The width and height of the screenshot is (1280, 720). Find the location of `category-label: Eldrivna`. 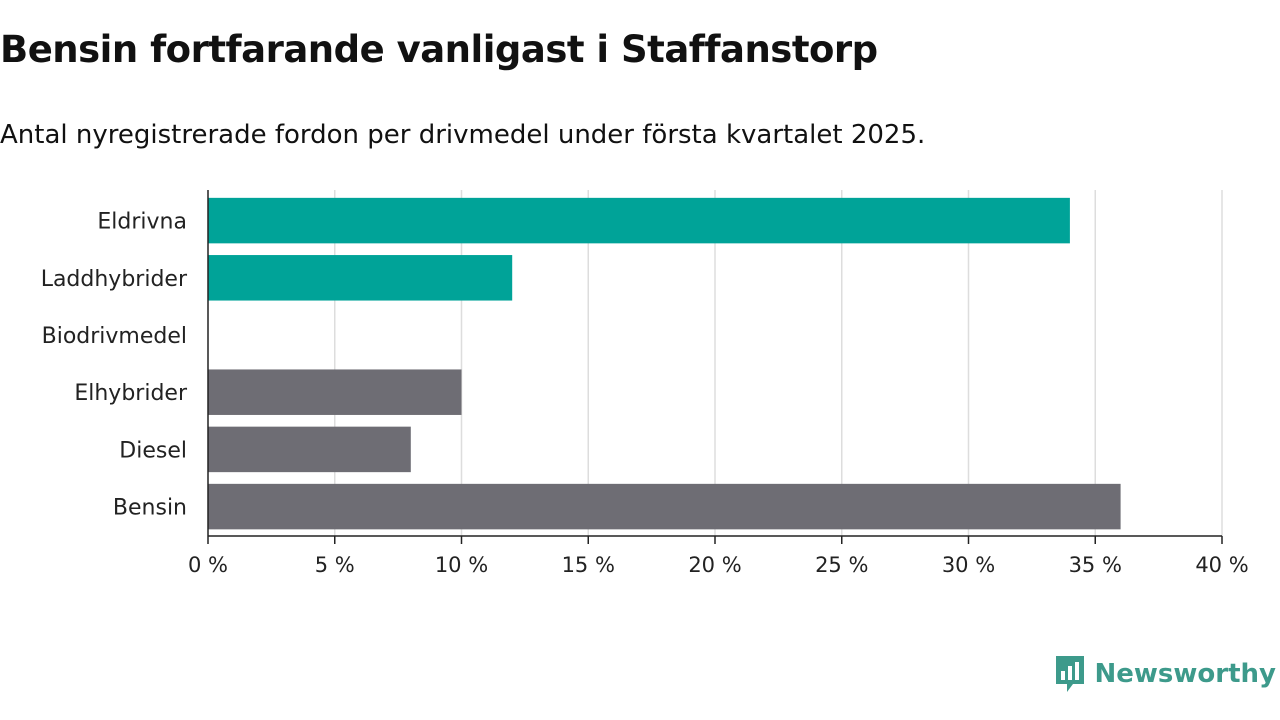

category-label: Eldrivna is located at coordinates (142, 222).